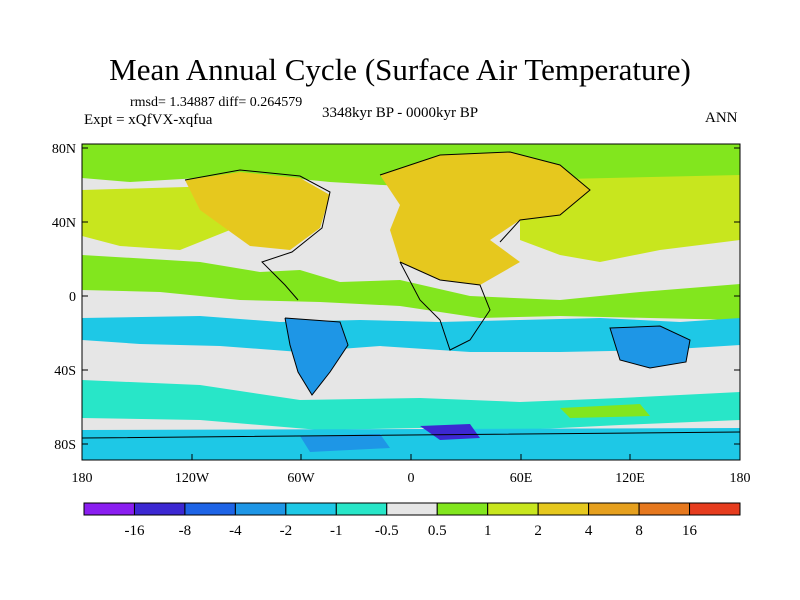  What do you see at coordinates (301, 478) in the screenshot?
I see `lon-label-60w: 60W` at bounding box center [301, 478].